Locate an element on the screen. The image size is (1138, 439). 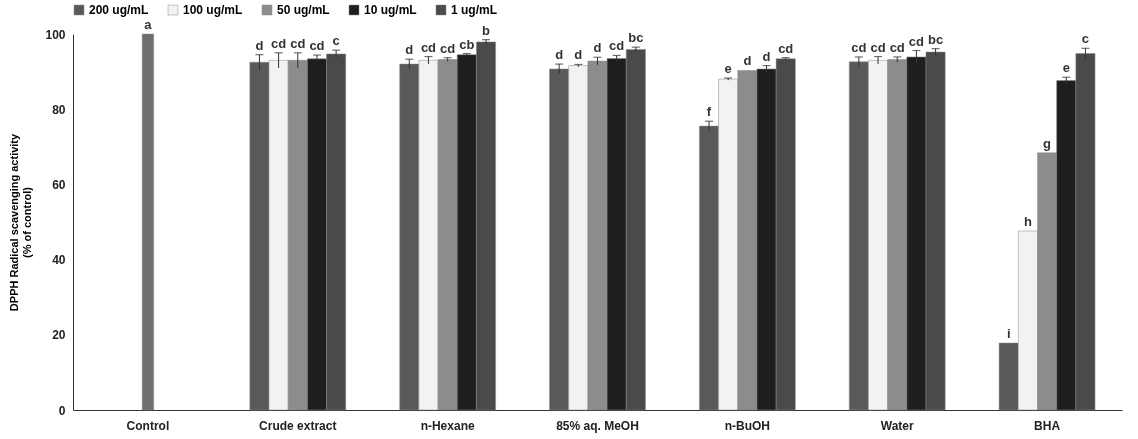
x-tick-label: n-BuOH is located at coordinates (747, 425).